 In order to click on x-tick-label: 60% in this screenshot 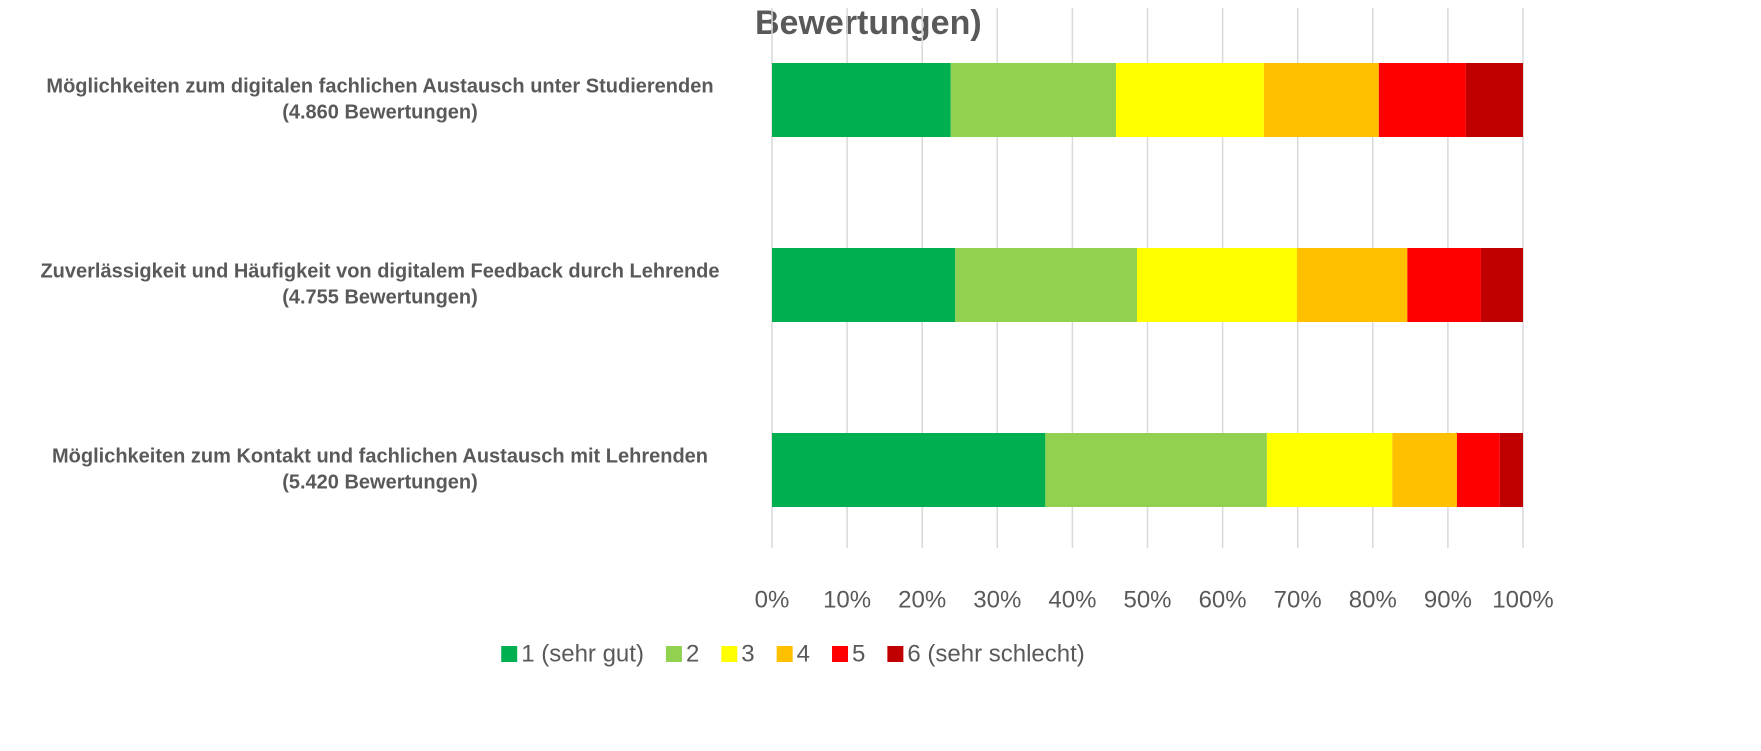, I will do `click(1223, 599)`.